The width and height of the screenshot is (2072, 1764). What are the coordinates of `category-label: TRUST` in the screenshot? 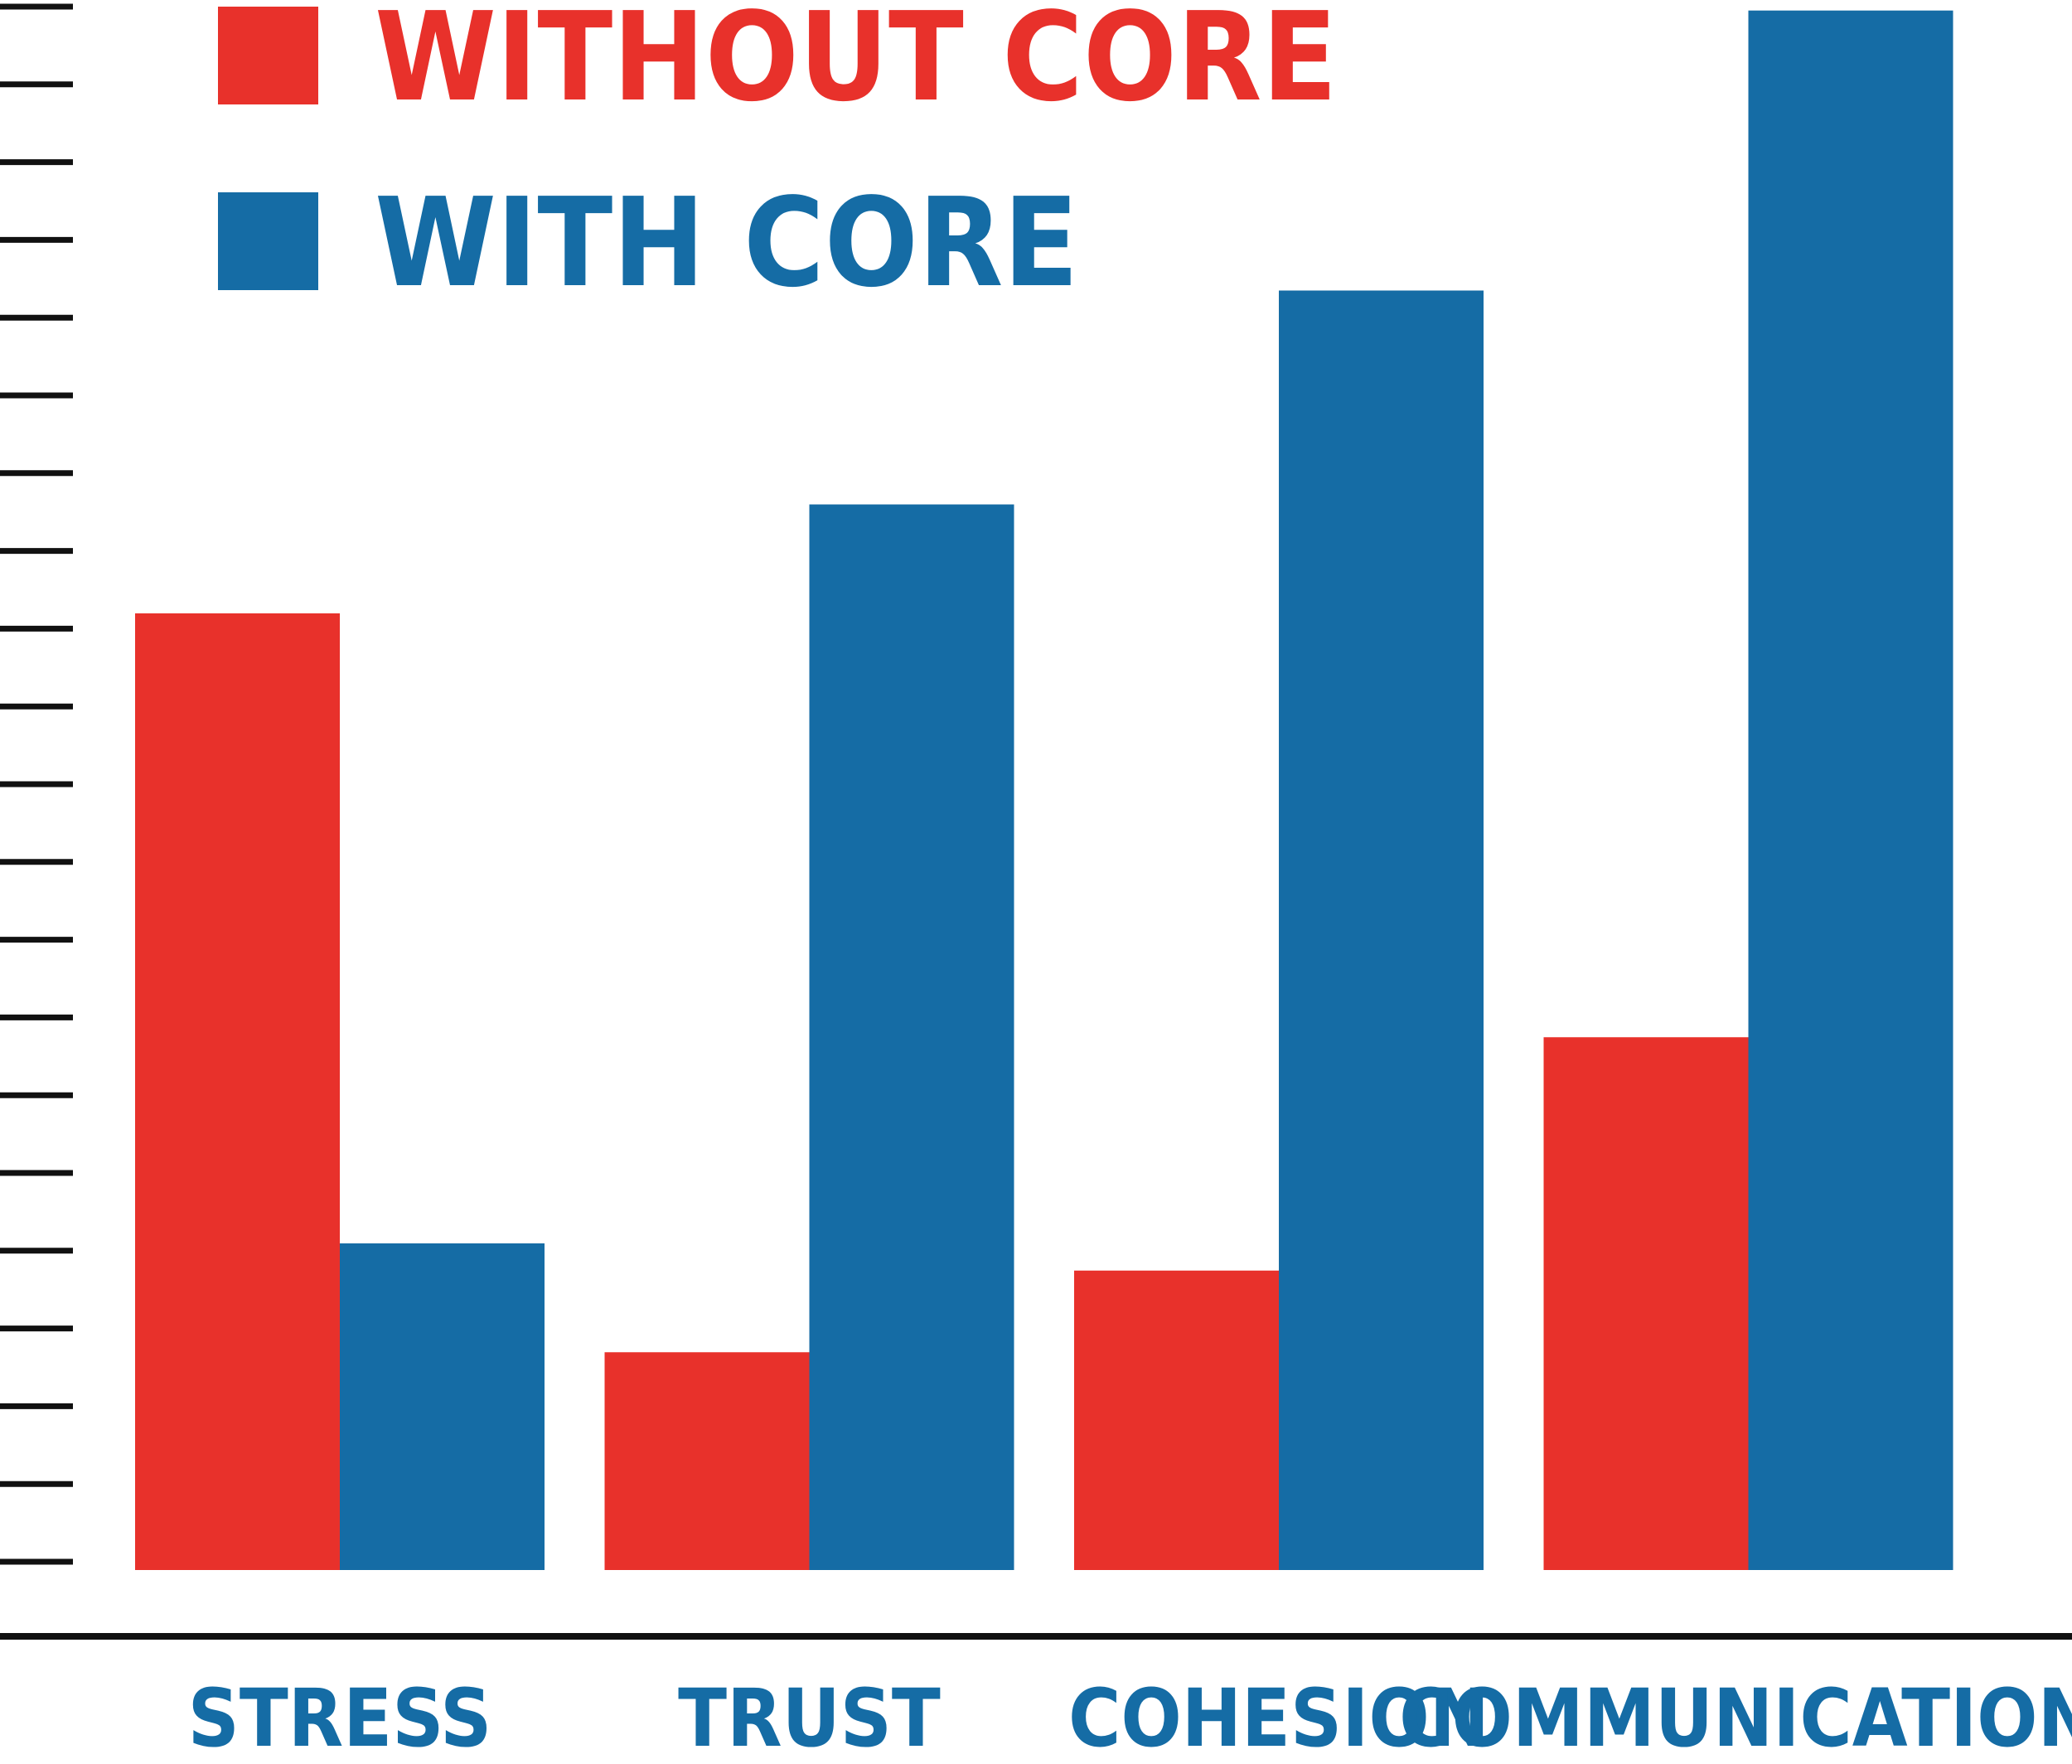 It's located at (809, 1718).